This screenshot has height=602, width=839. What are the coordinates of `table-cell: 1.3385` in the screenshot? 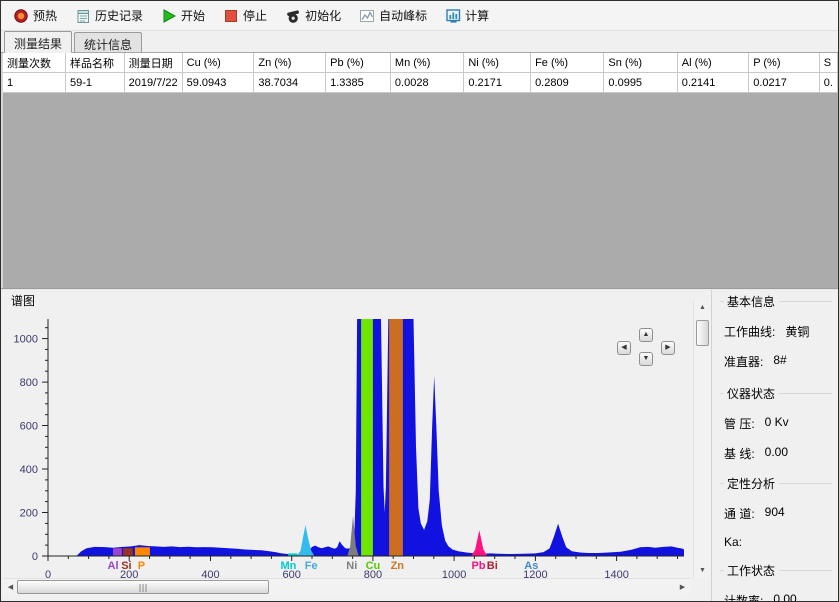 It's located at (358, 82).